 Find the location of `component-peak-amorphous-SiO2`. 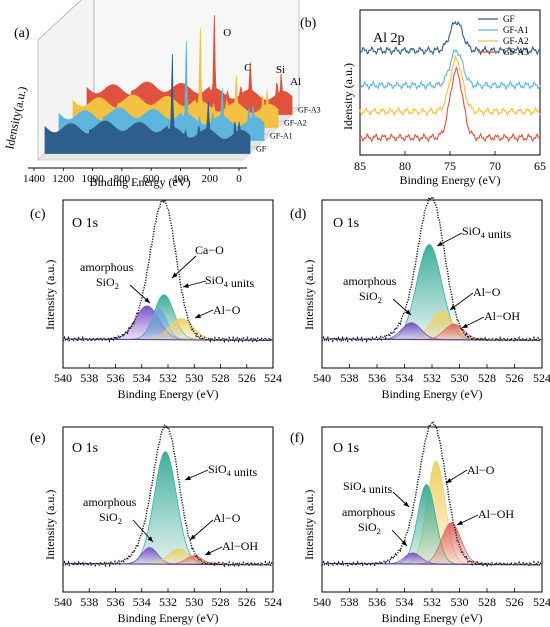

component-peak-amorphous-SiO2 is located at coordinates (413, 558).